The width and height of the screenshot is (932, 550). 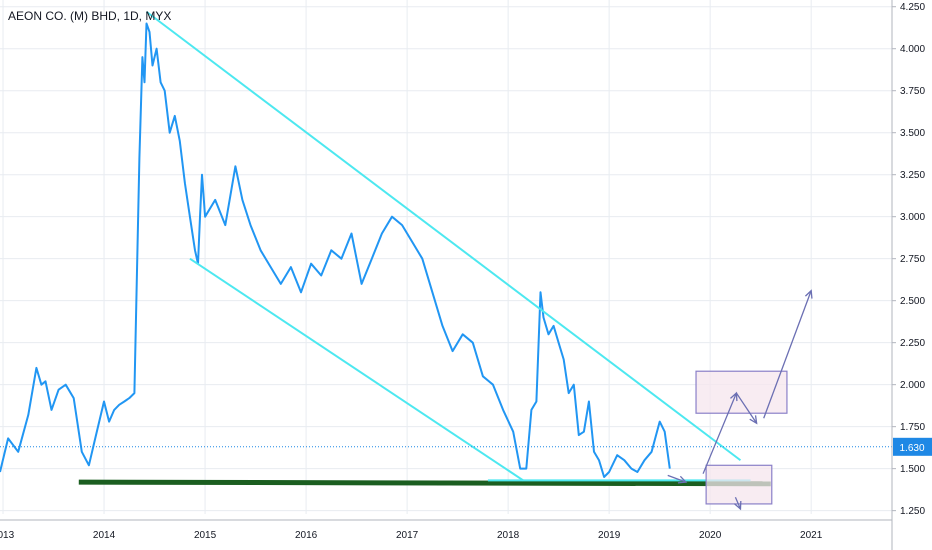 I want to click on y-tick-label: 4.250, so click(x=912, y=7).